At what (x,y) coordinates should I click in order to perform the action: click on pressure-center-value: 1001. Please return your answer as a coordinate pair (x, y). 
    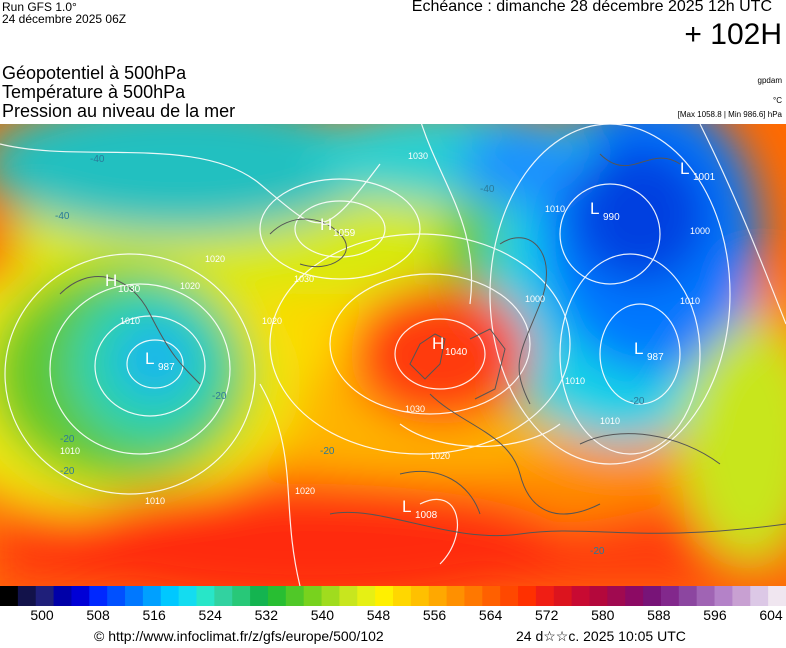
    Looking at the image, I should click on (704, 177).